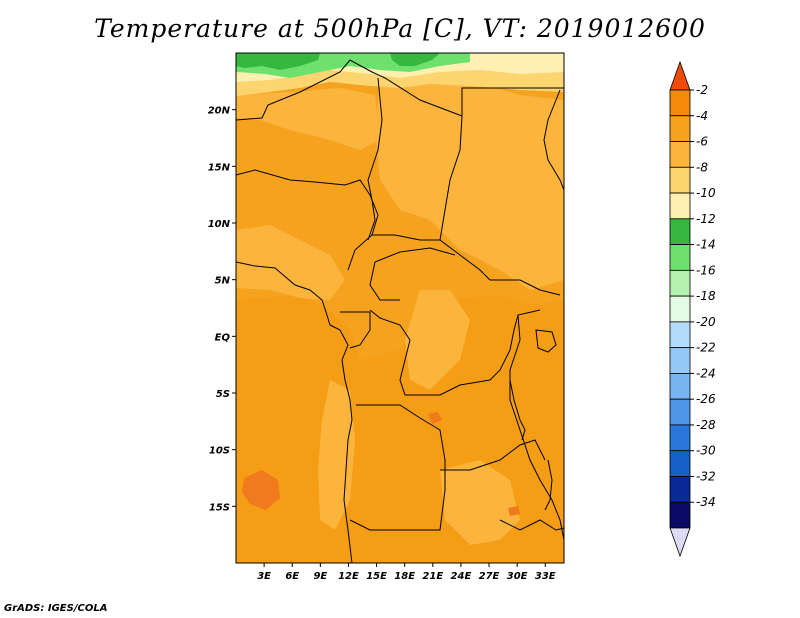 This screenshot has width=800, height=618. Describe the element at coordinates (706, 193) in the screenshot. I see `colorbar-level-label: -10` at that location.